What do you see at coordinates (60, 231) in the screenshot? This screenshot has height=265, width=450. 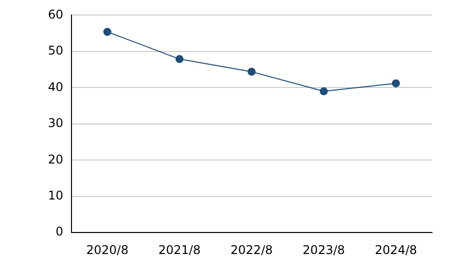 I see `y-tick-label: 0` at bounding box center [60, 231].